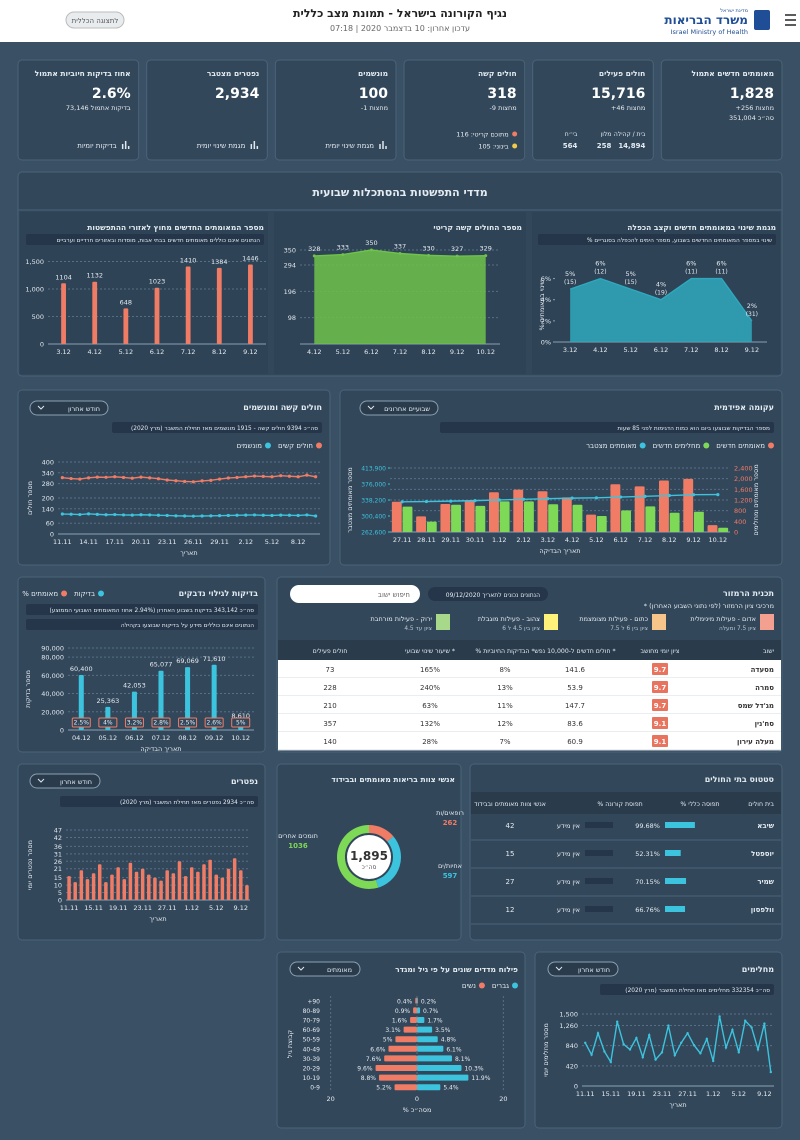 Image resolution: width=800 pixels, height=1140 pixels. I want to click on data-label: 327, so click(457, 249).